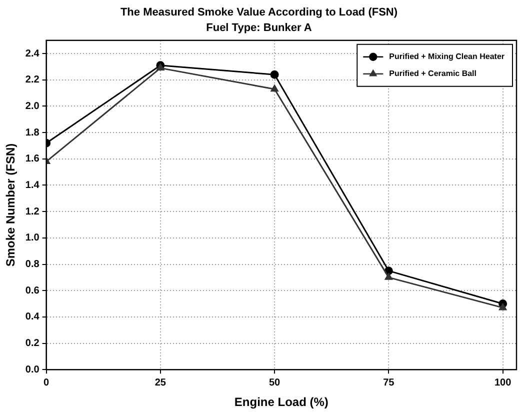 The image size is (522, 414). I want to click on y-tick-label: 1.4, so click(32, 185).